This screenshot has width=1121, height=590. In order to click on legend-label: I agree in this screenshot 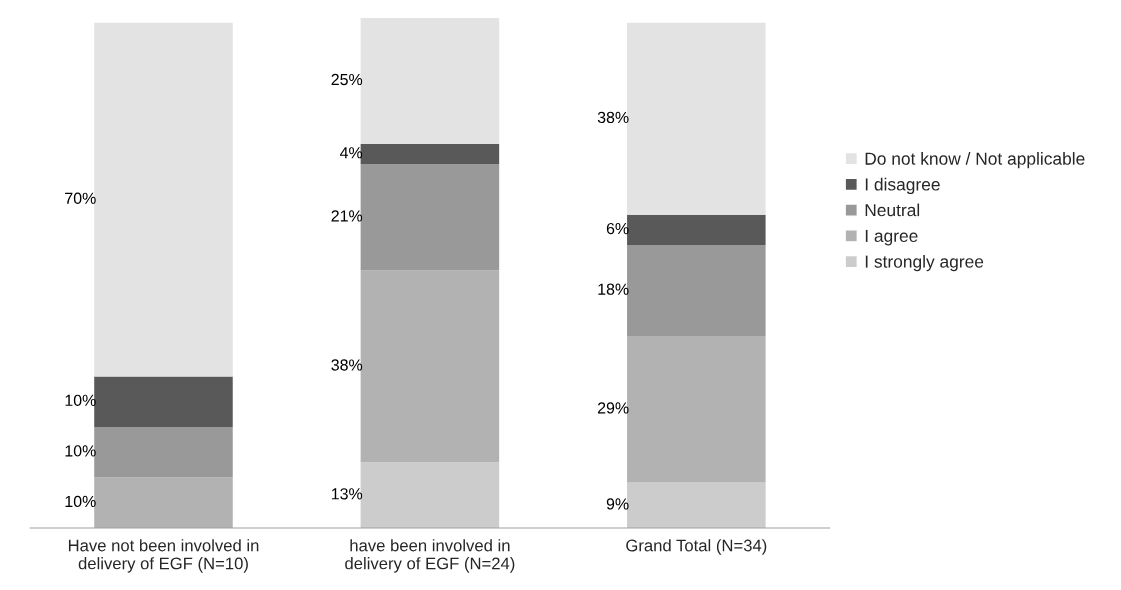, I will do `click(891, 237)`.